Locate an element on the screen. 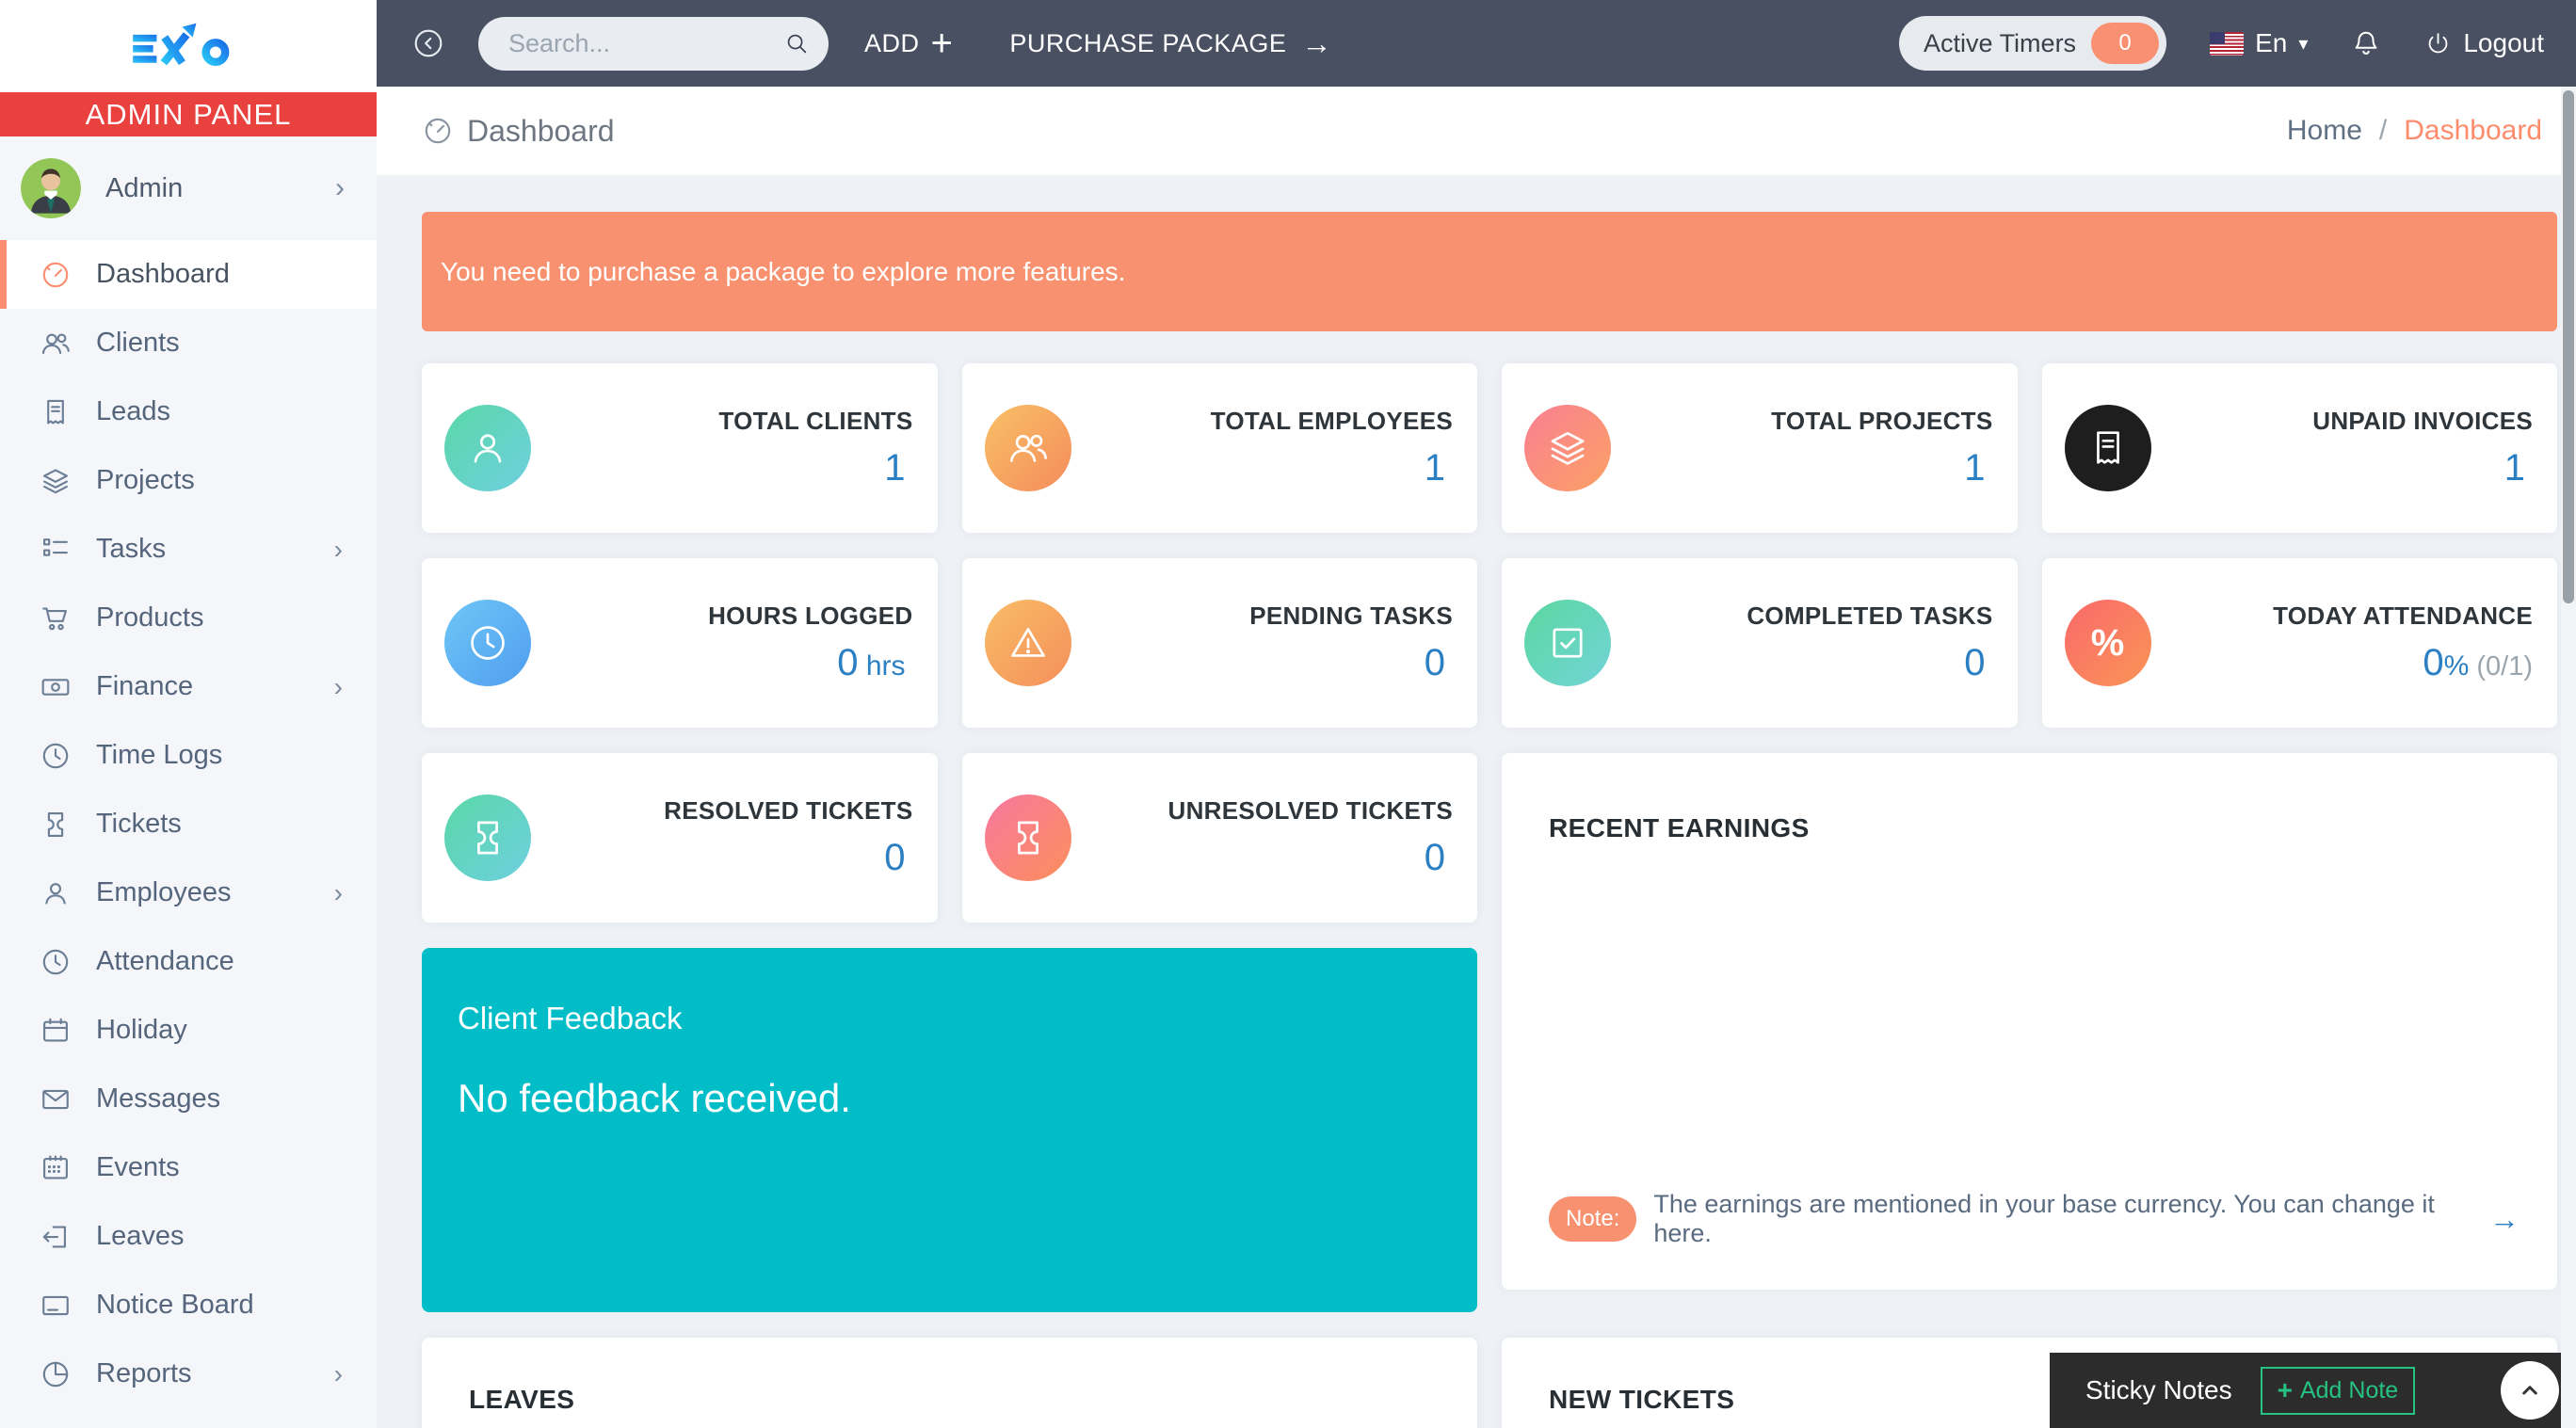  search-icon is located at coordinates (796, 43).